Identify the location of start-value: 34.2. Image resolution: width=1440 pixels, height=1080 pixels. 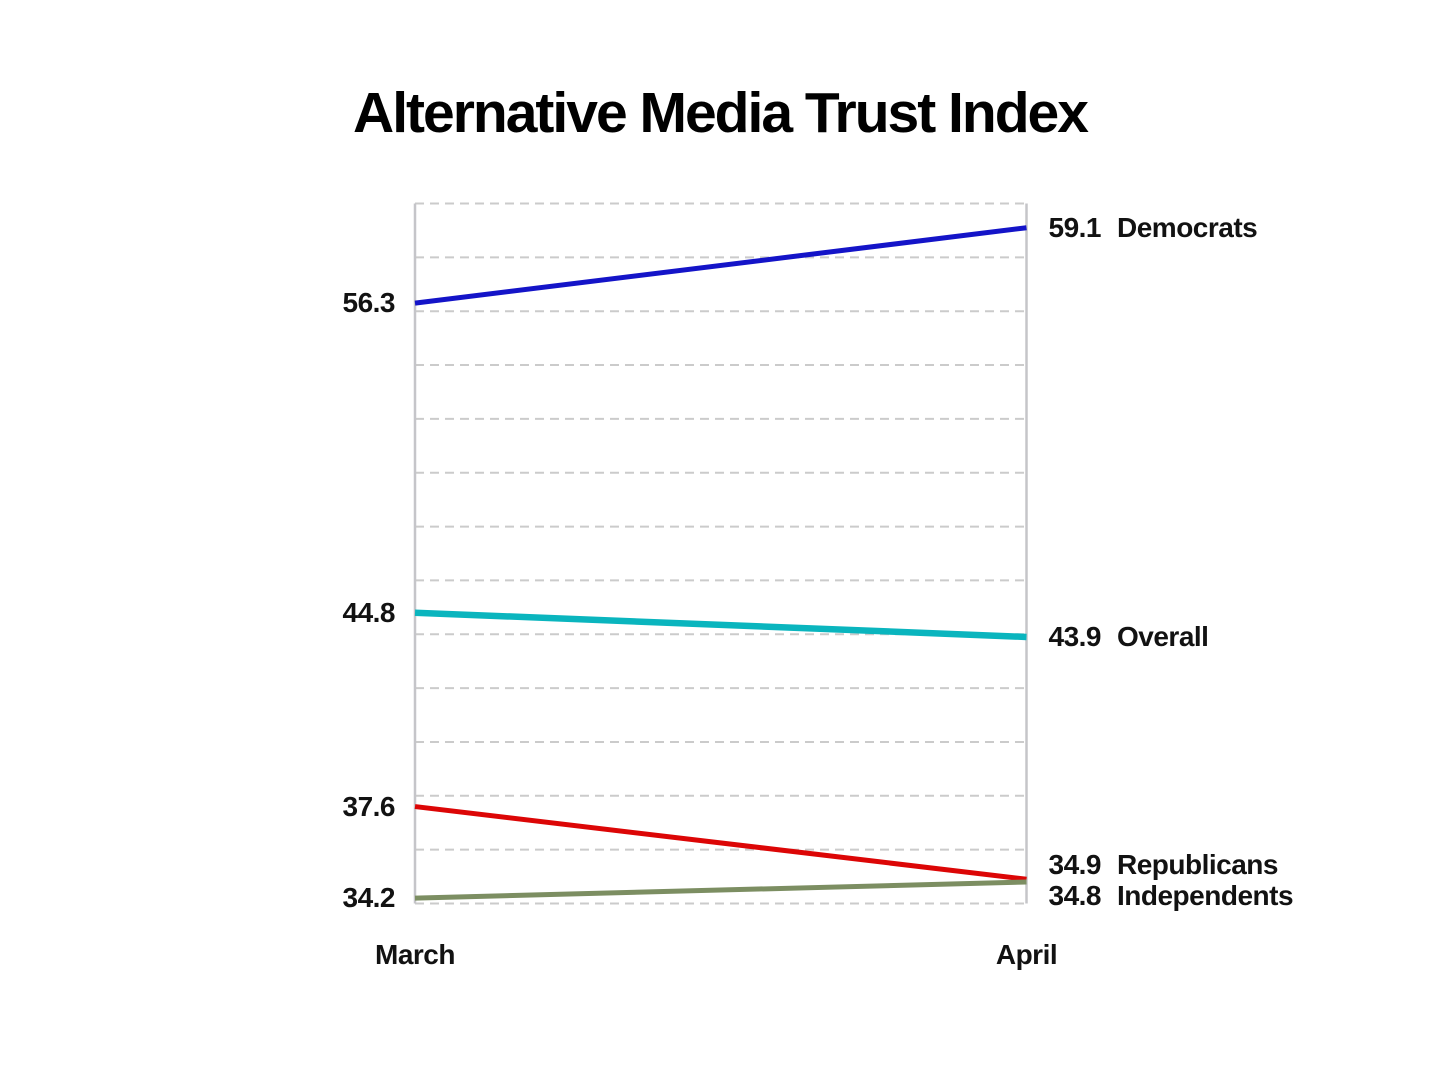
(369, 898).